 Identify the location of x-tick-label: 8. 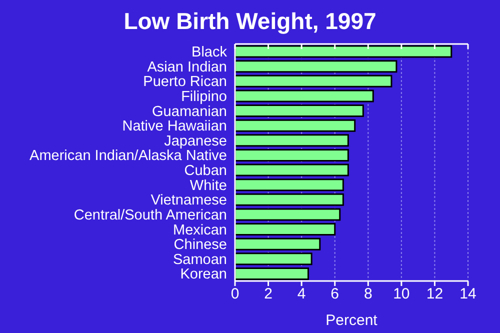
(368, 294).